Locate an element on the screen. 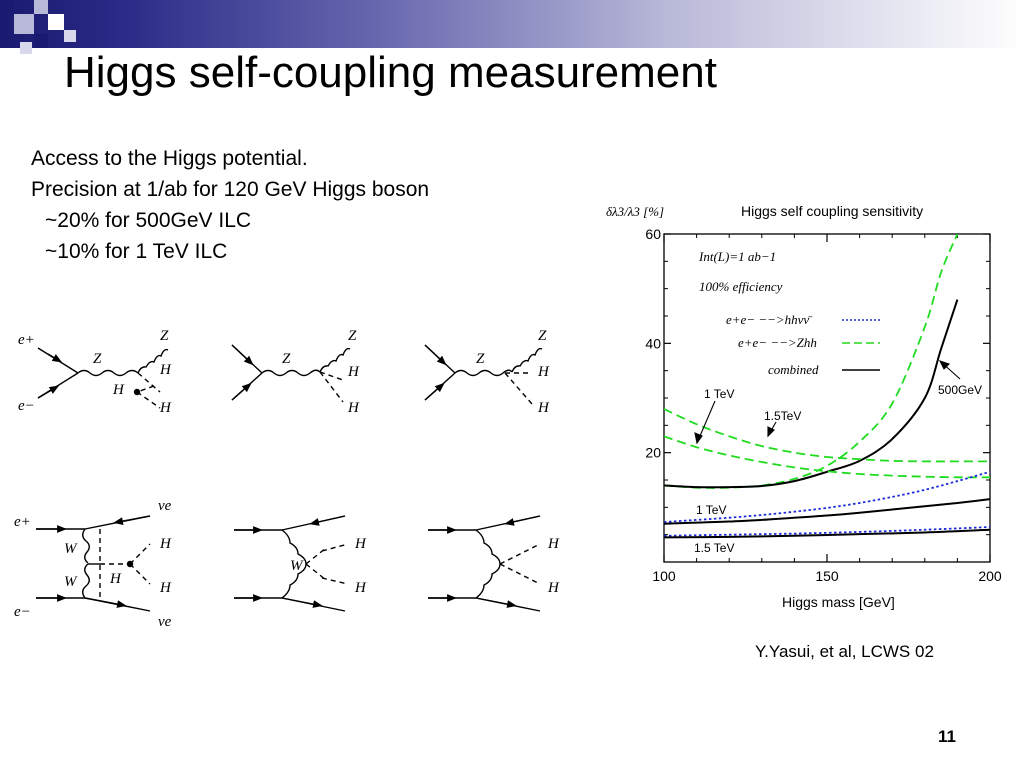  legend-label-combined: combined is located at coordinates (793, 369).